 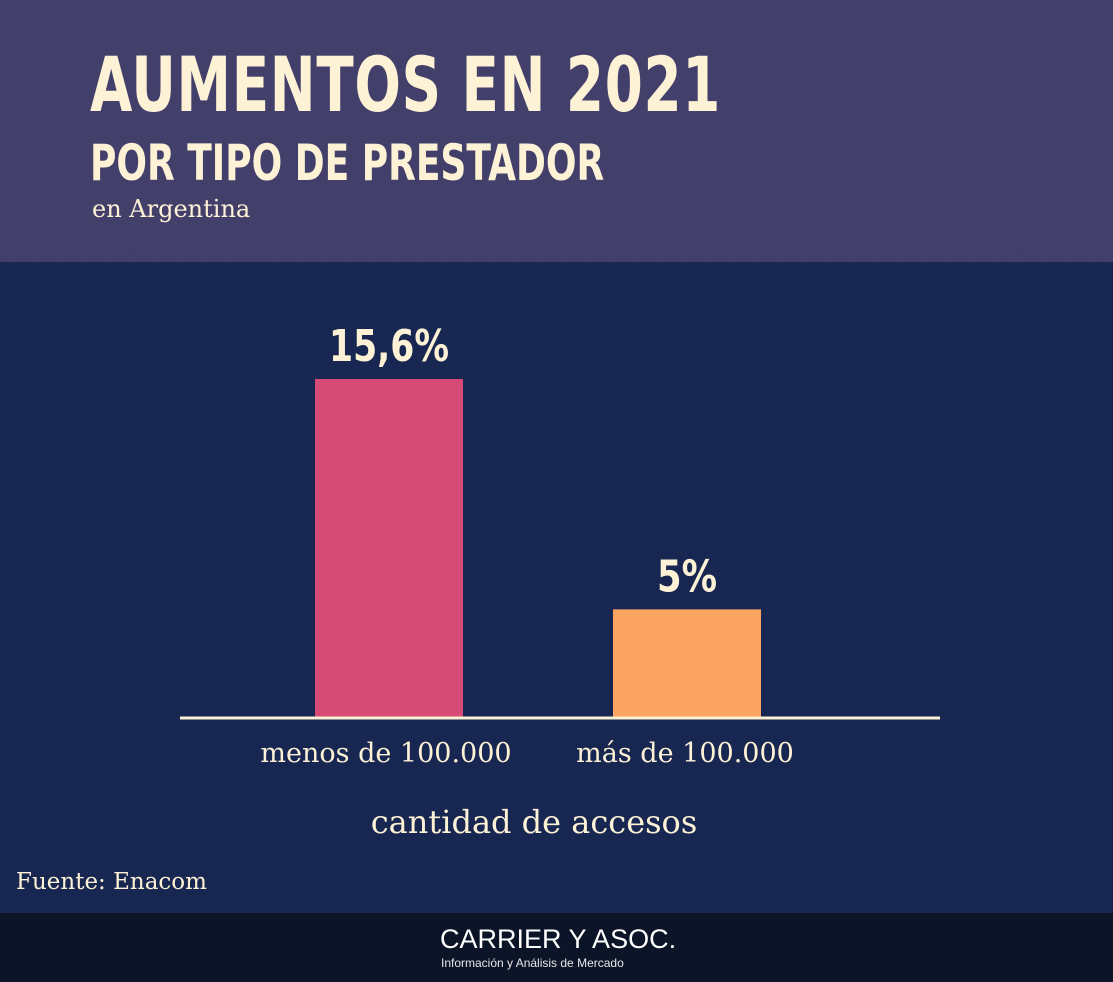 What do you see at coordinates (532, 963) in the screenshot?
I see `brand-tagline: Información y Análisis de Mercado` at bounding box center [532, 963].